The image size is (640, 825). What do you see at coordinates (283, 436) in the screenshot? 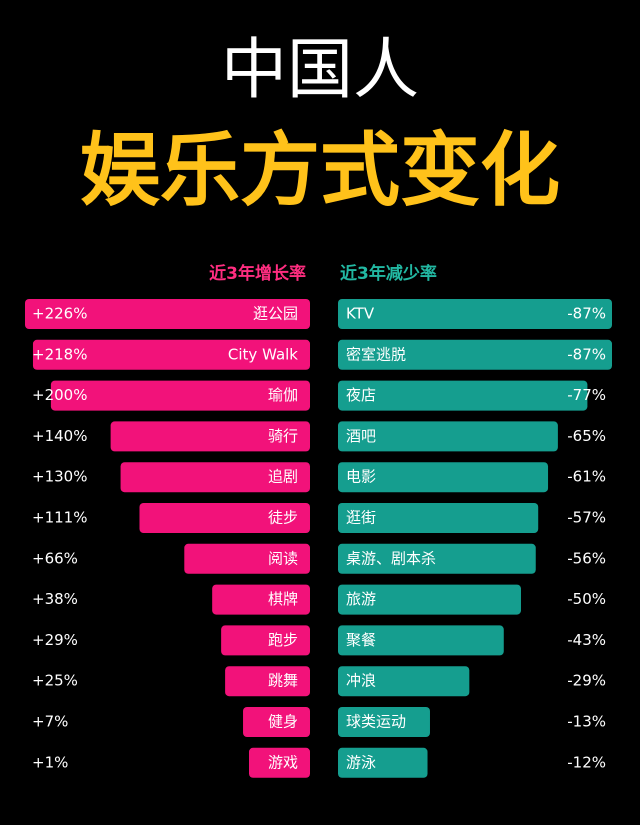
I see `category-label: 骑行` at bounding box center [283, 436].